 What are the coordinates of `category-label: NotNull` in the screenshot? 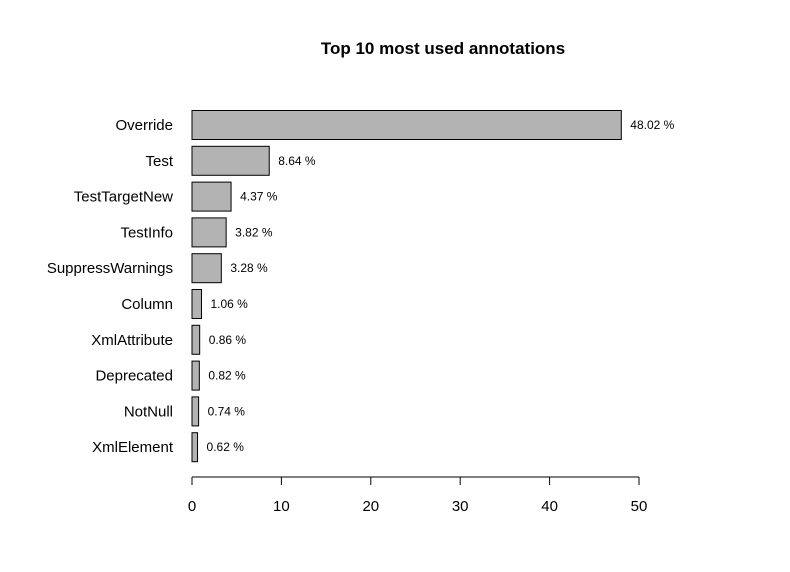 It's located at (148, 411).